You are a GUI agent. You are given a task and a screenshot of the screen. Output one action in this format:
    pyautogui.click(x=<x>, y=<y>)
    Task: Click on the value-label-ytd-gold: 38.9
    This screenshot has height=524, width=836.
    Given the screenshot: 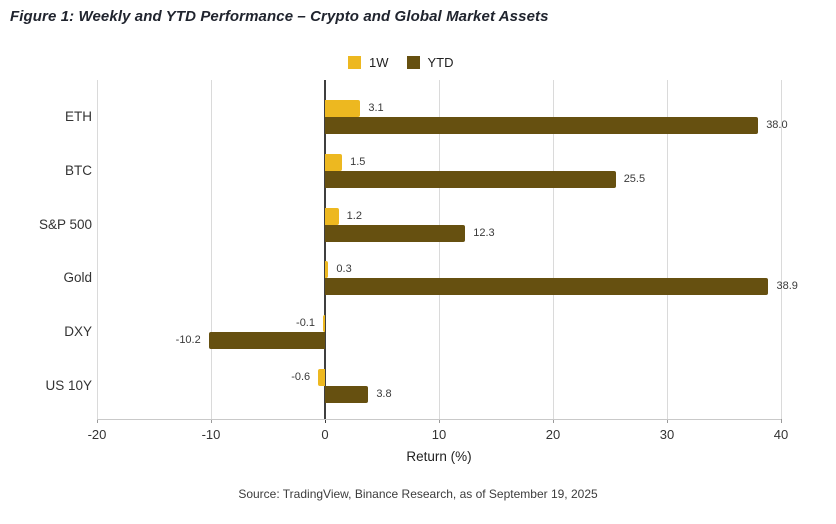 What is the action you would take?
    pyautogui.click(x=787, y=286)
    